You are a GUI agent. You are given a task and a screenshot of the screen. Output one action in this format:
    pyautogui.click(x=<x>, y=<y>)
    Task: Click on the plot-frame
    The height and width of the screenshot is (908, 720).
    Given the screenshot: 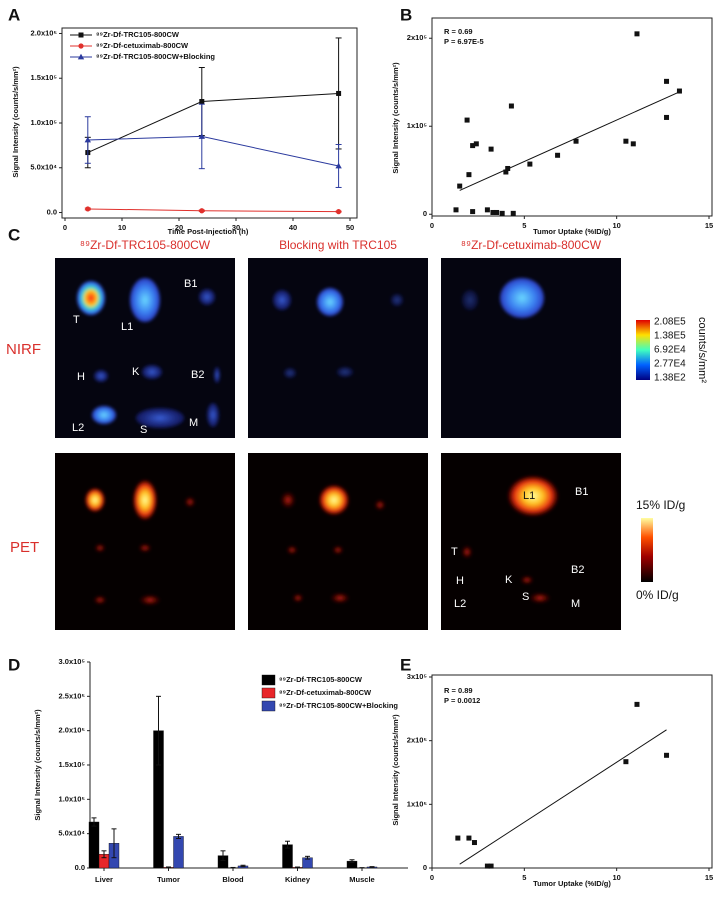 What is the action you would take?
    pyautogui.click(x=572, y=771)
    